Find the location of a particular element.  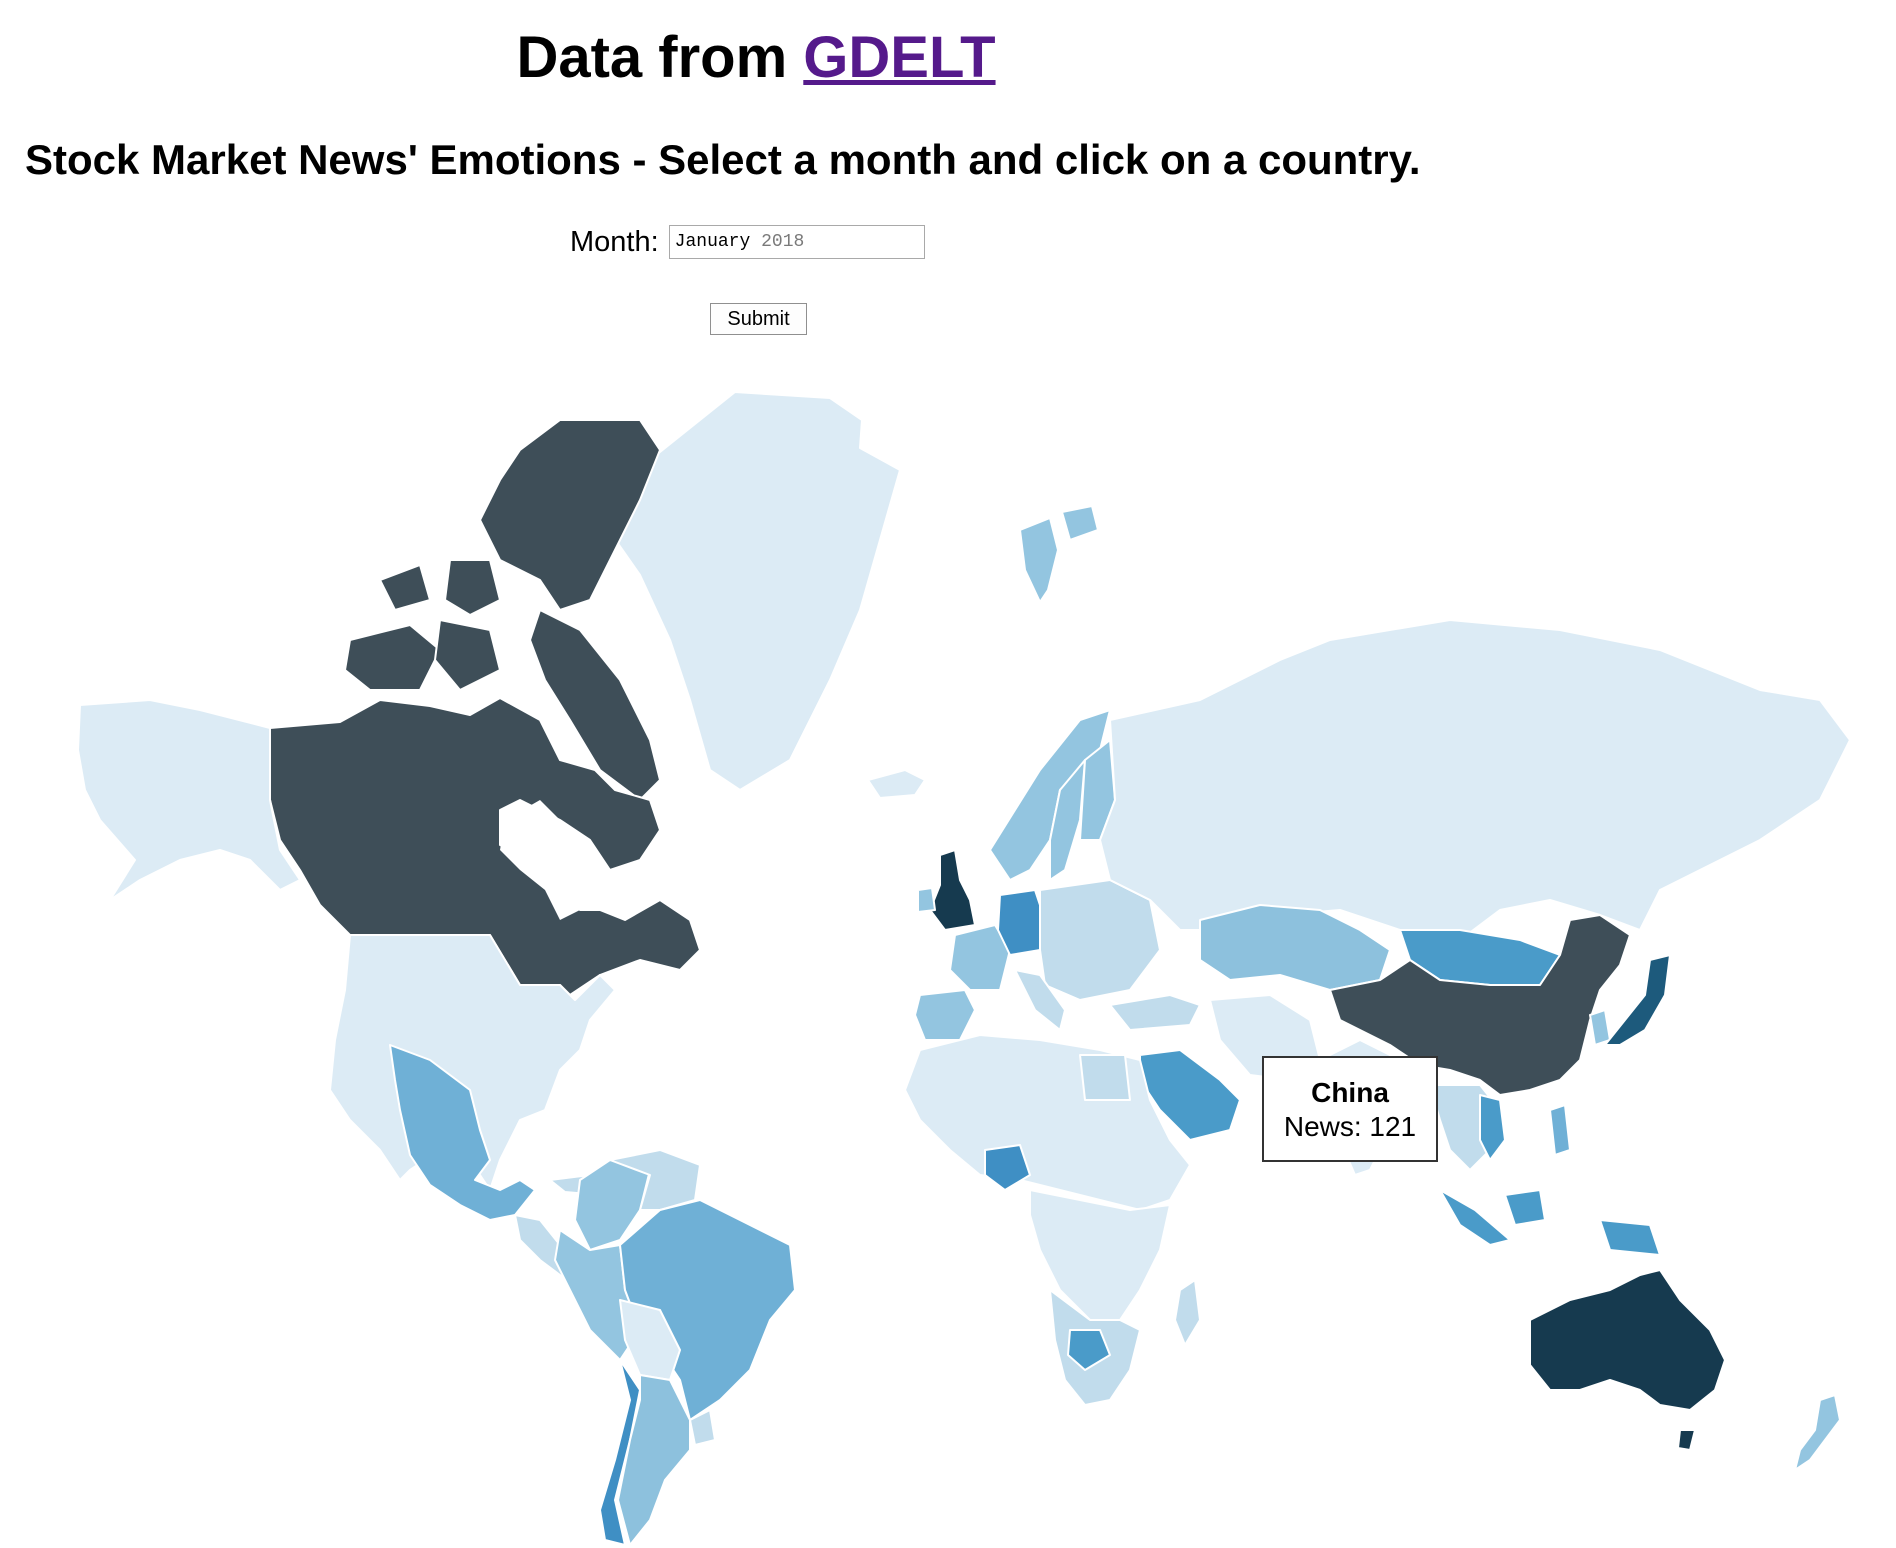

country-italy is located at coordinates (1040, 1000).